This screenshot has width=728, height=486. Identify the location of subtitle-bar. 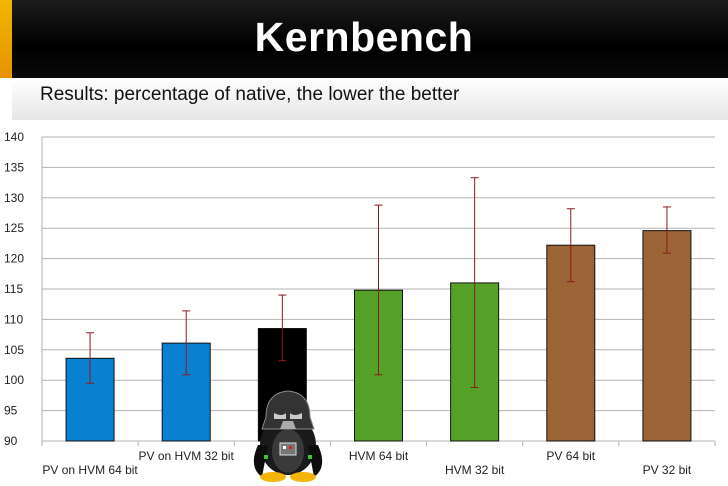
(370, 99).